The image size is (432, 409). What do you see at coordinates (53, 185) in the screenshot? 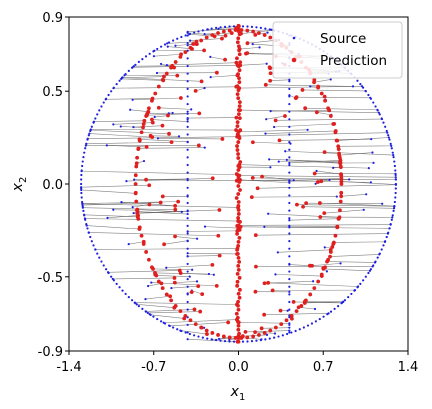
I see `y-axis: -0.9 -0.5 0.0 0.5 0.9` at bounding box center [53, 185].